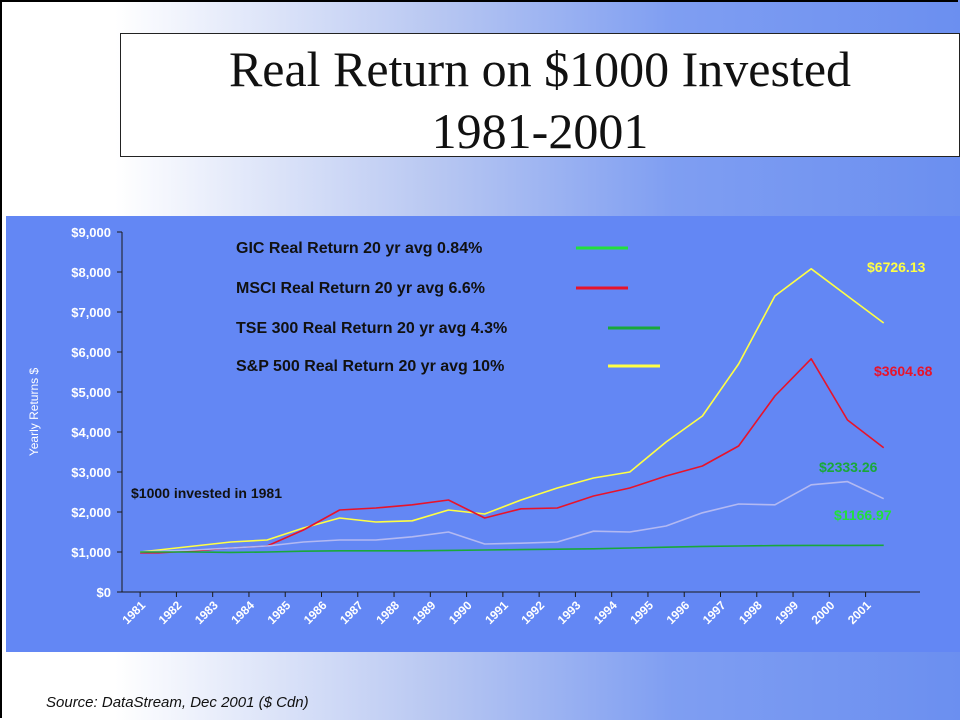  Describe the element at coordinates (540, 69) in the screenshot. I see `title-line-1: Real Return on $1000 Invested` at that location.